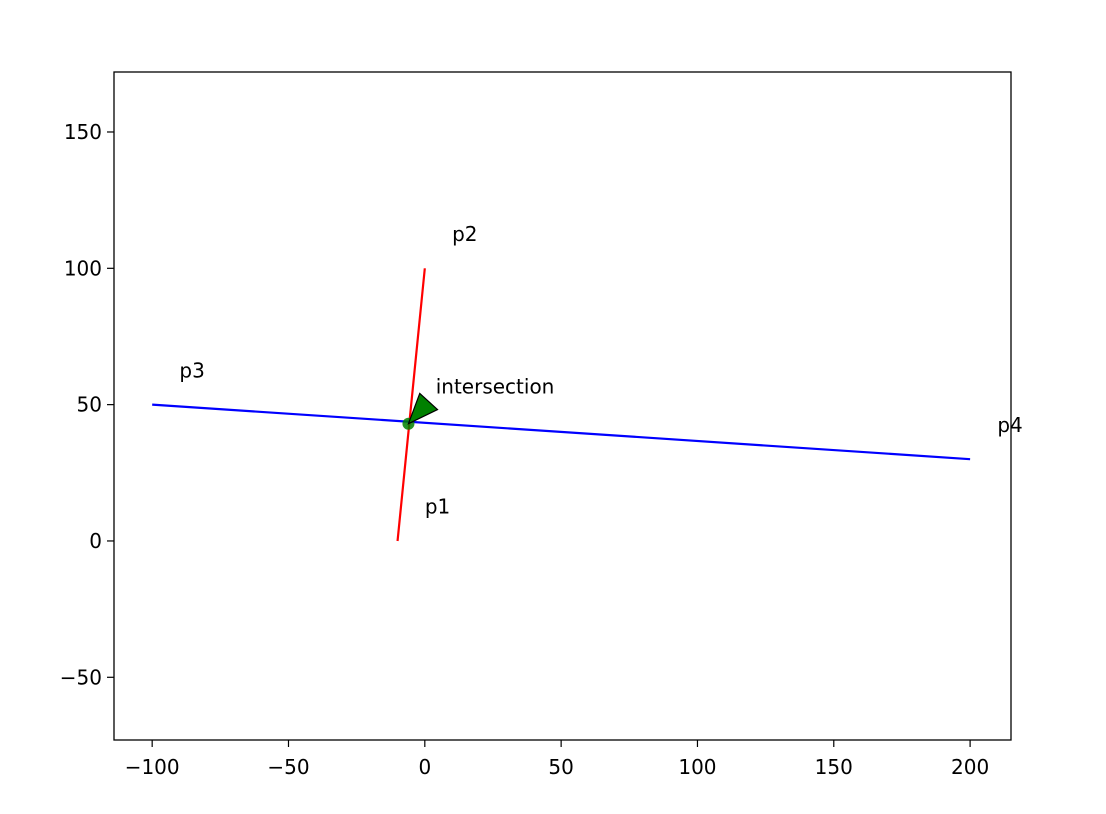 Image resolution: width=1106 pixels, height=814 pixels. What do you see at coordinates (437, 507) in the screenshot?
I see `annotation-p1: p1` at bounding box center [437, 507].